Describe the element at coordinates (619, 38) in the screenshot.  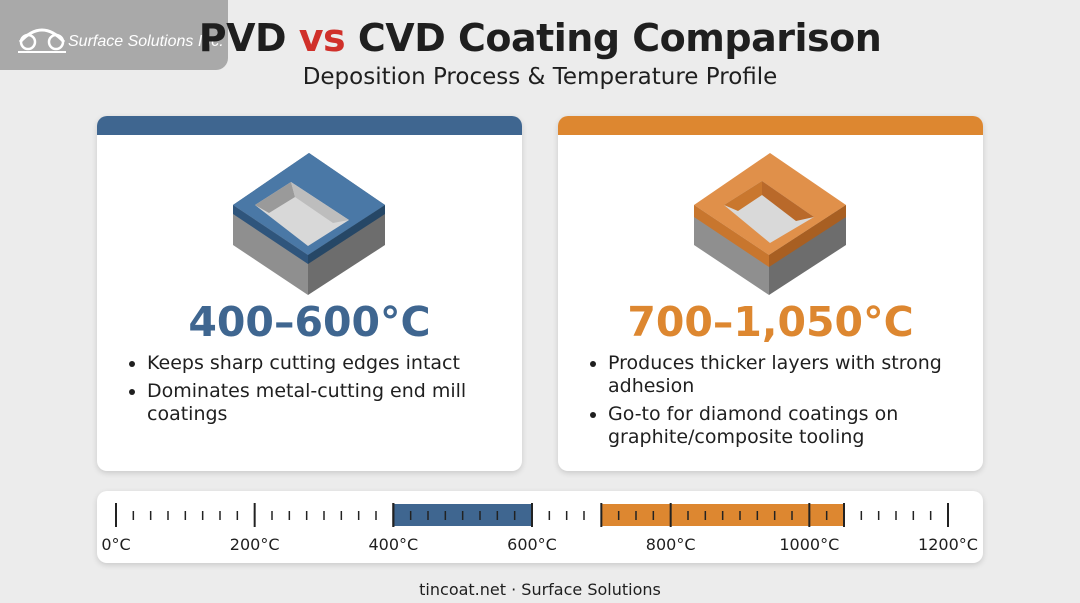
I see `title-part: CVD Coating Comparison` at that location.